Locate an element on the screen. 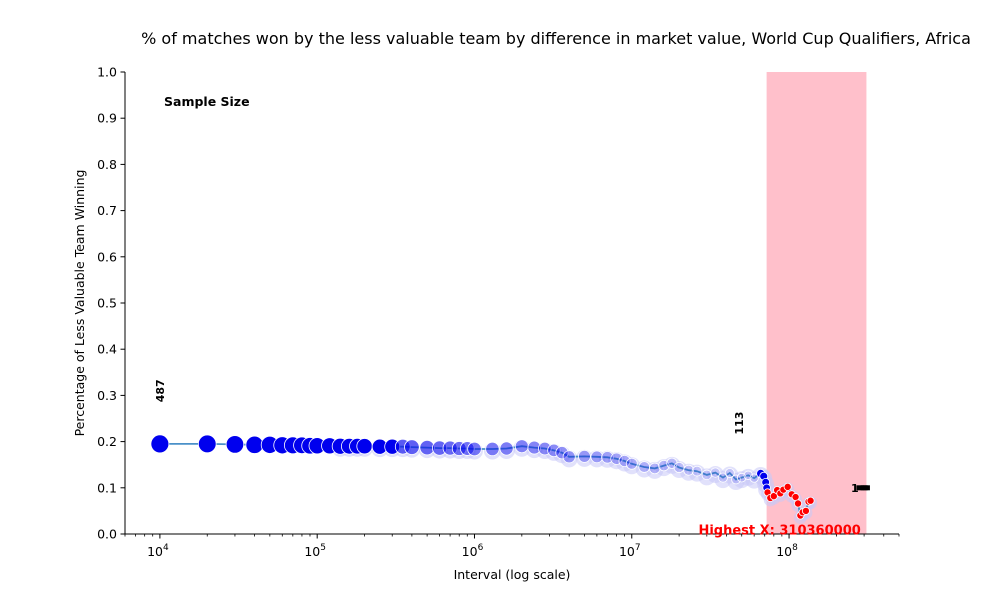  y-tick-label: 0.2 is located at coordinates (107, 441).